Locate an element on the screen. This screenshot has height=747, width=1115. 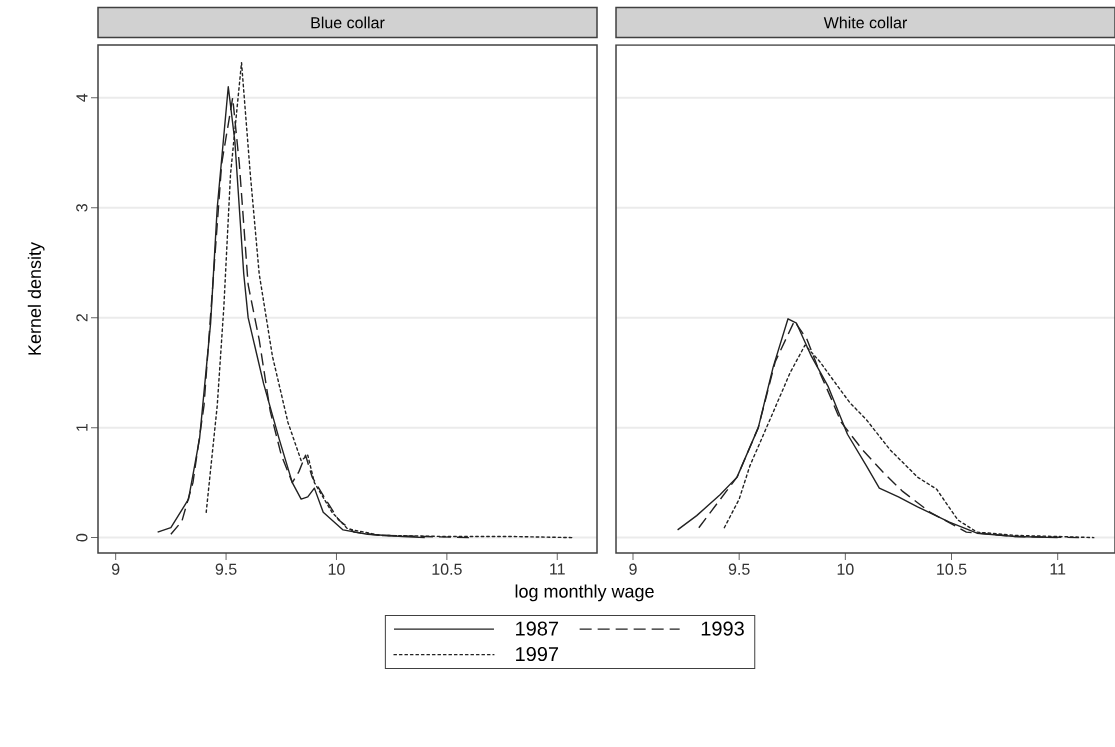
y-tick-label: 1 is located at coordinates (82, 427).